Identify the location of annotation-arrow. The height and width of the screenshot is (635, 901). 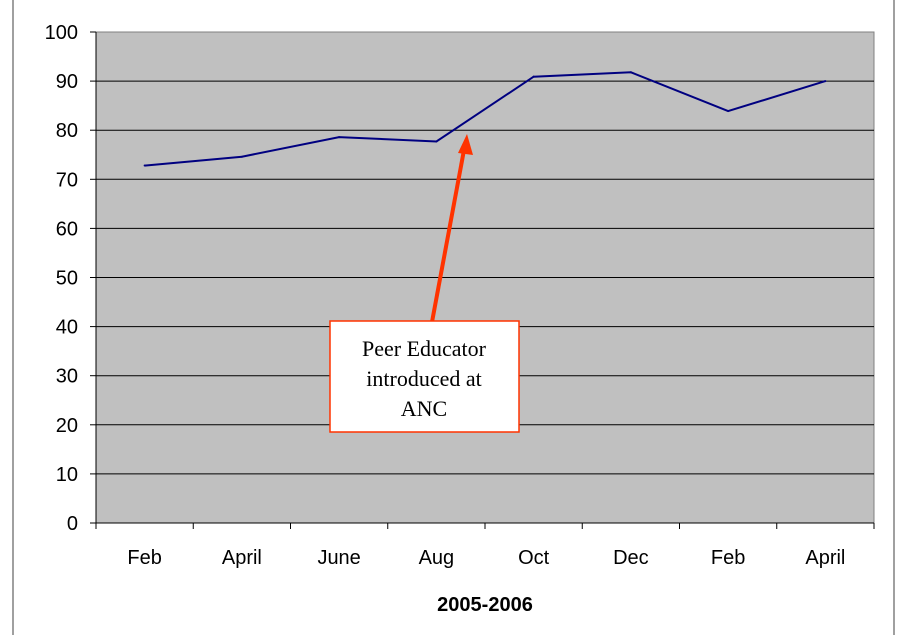
(451, 228).